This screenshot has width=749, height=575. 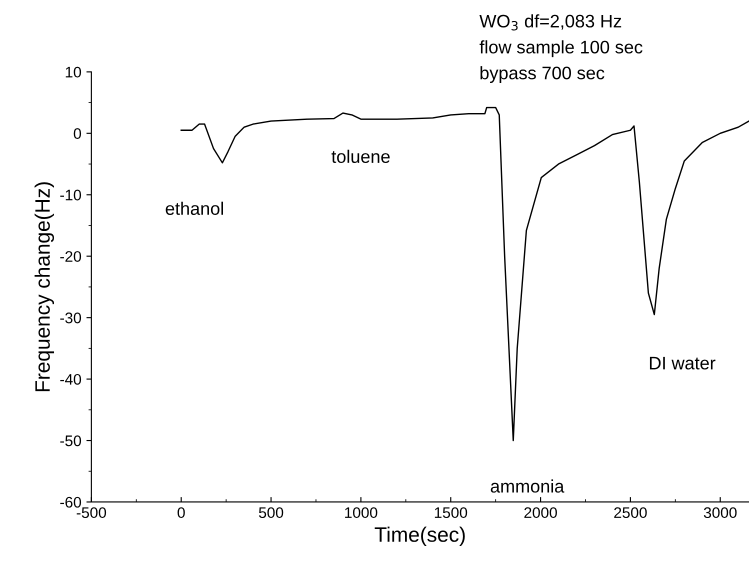 What do you see at coordinates (561, 49) in the screenshot?
I see `text: flow sample 100 sec` at bounding box center [561, 49].